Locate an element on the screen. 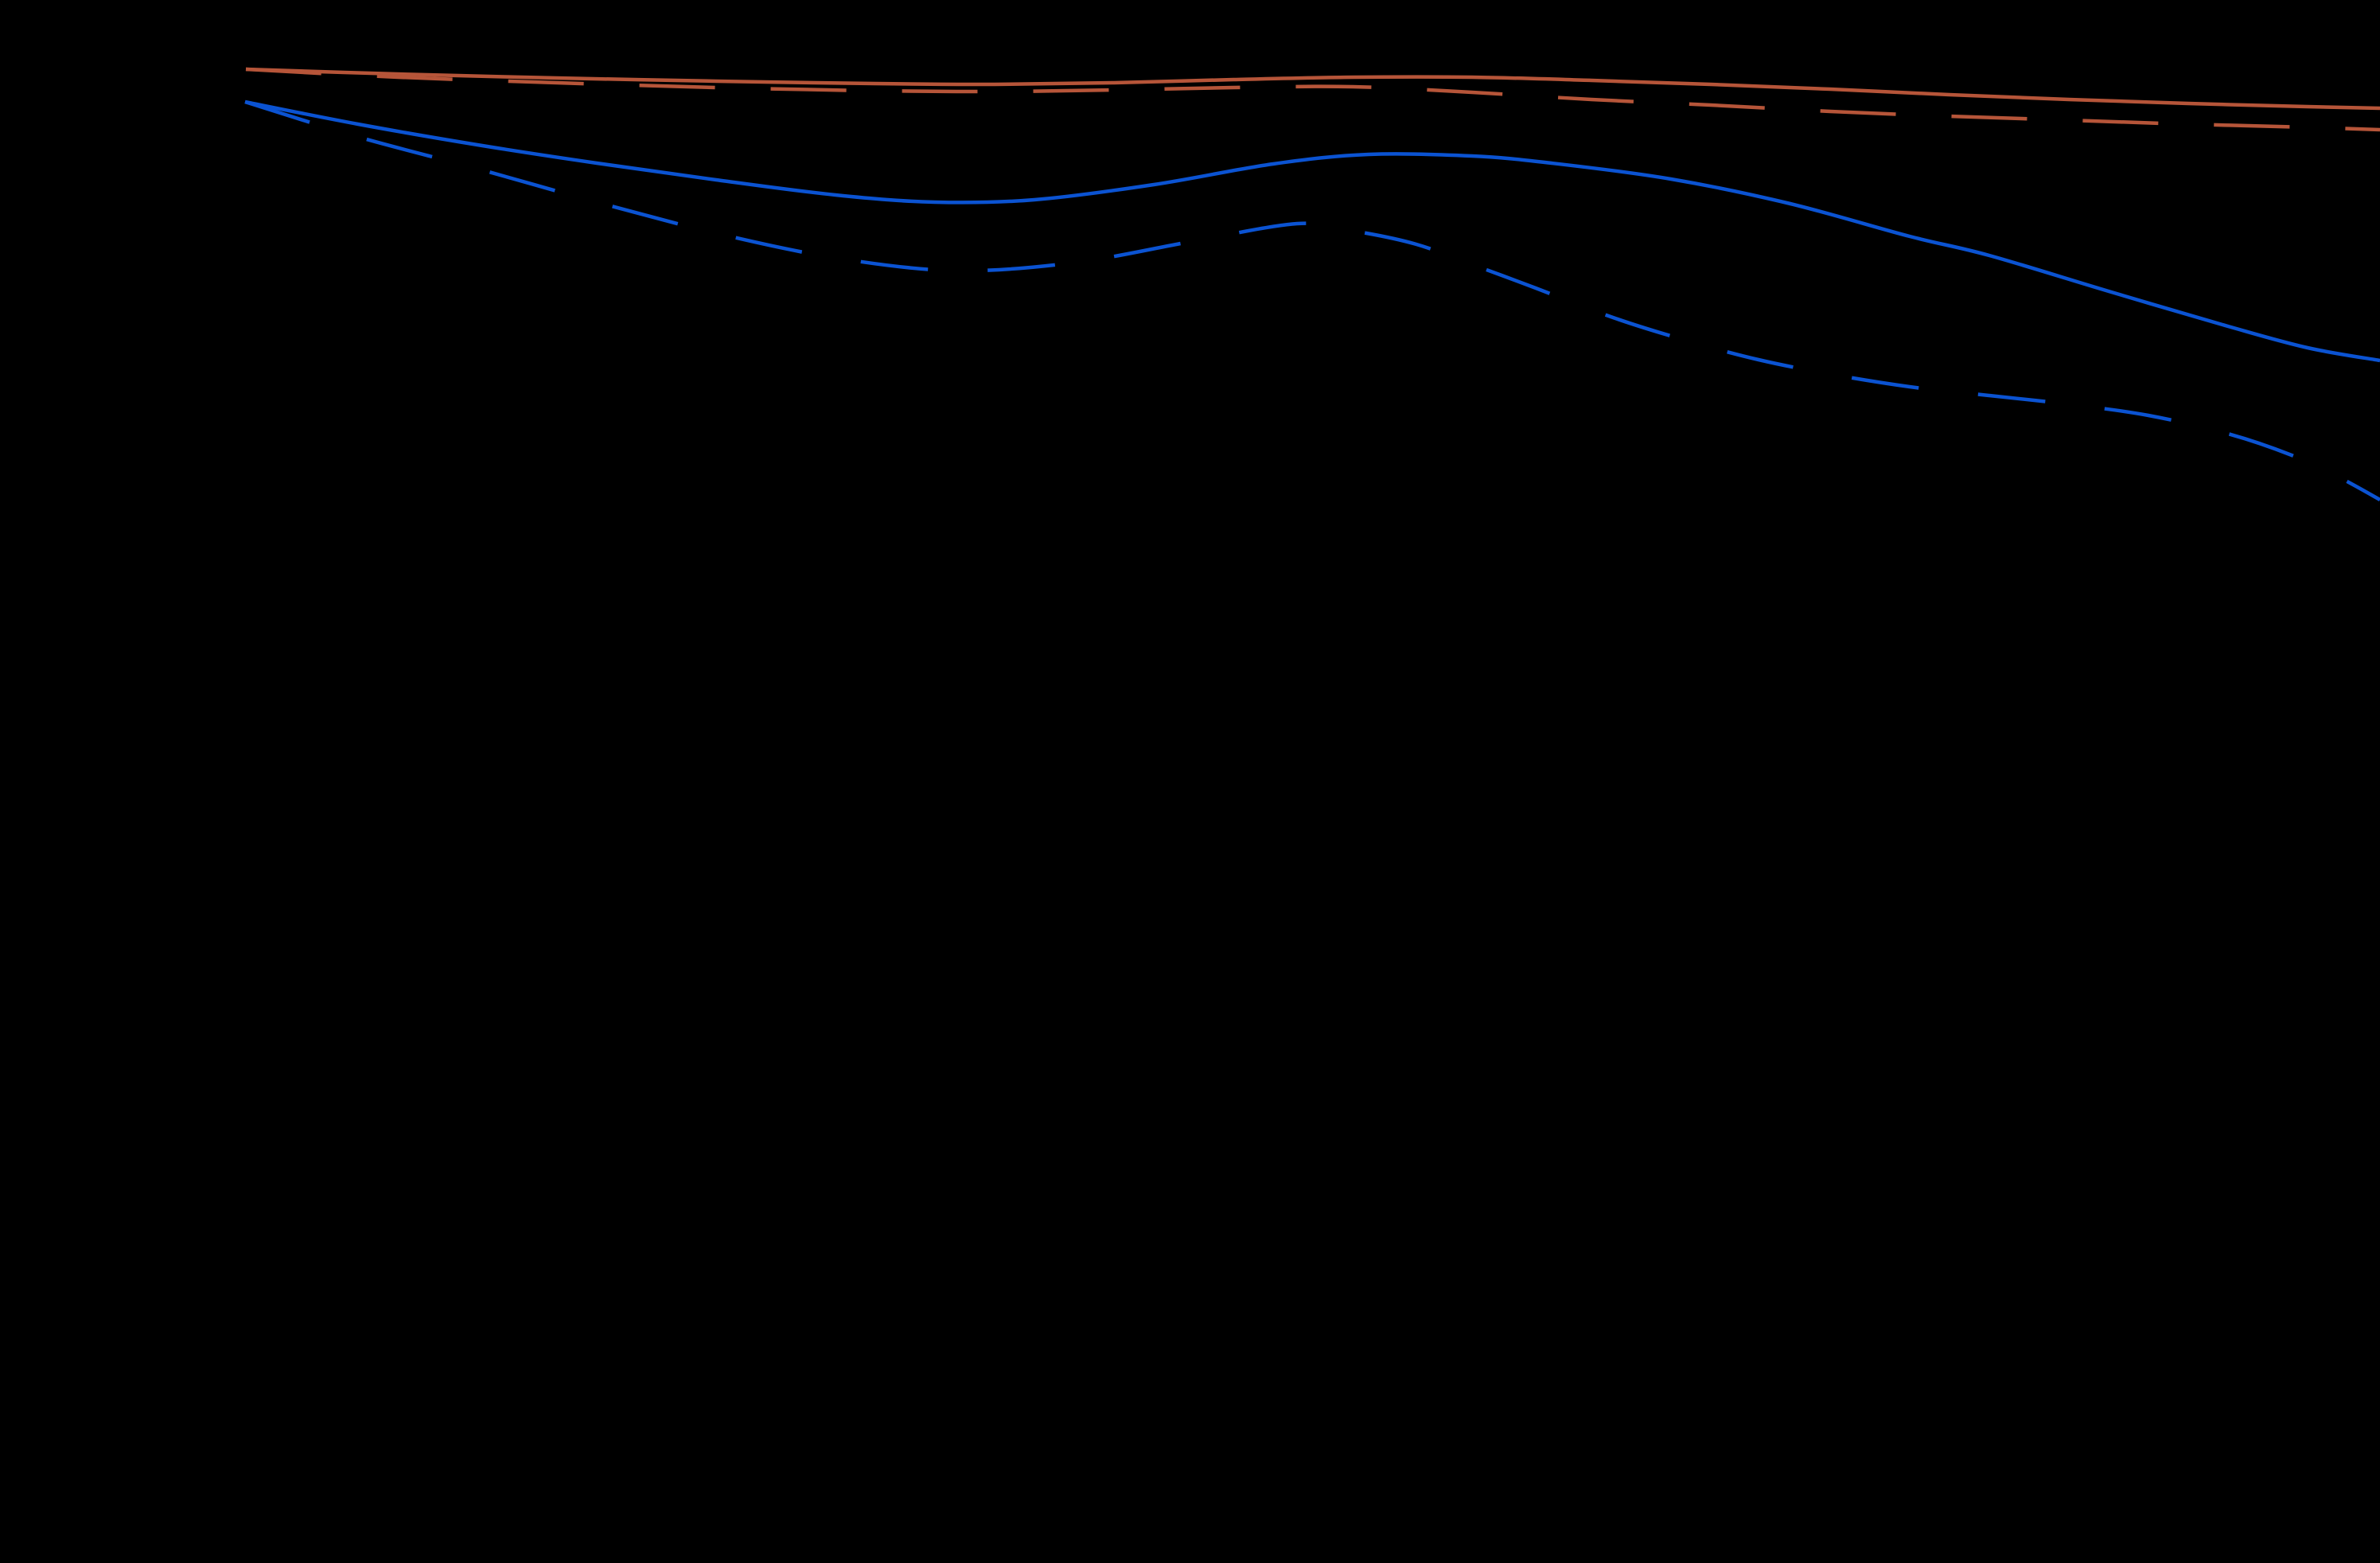 Image resolution: width=2380 pixels, height=1563 pixels. series-orange-dashed-line is located at coordinates (1312, 99).